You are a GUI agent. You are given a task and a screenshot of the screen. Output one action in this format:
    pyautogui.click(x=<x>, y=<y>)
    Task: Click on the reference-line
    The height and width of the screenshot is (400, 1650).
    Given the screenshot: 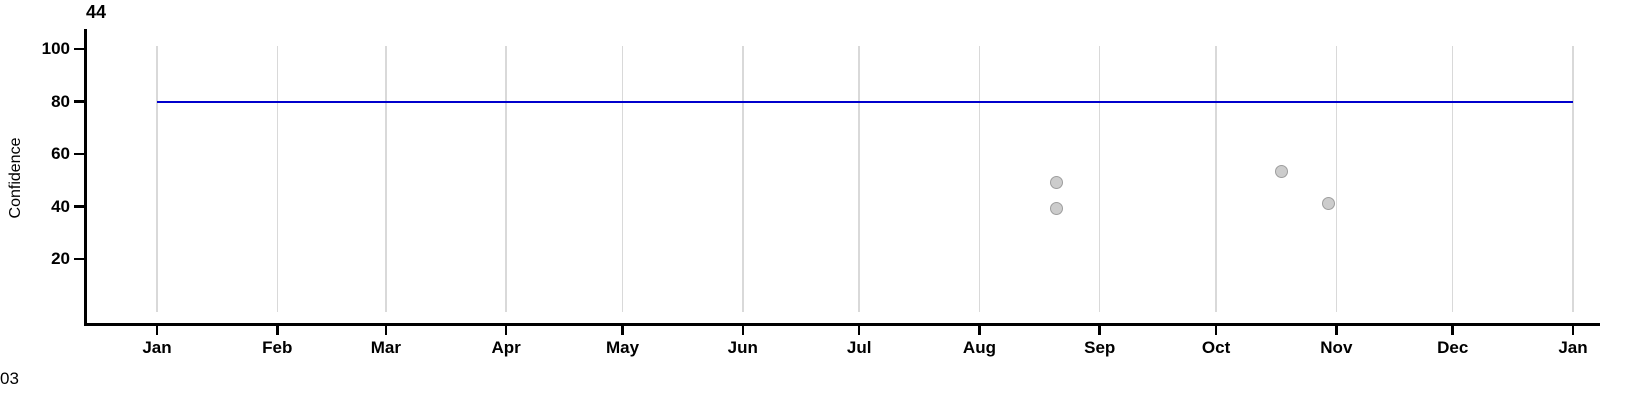 What is the action you would take?
    pyautogui.click(x=865, y=101)
    